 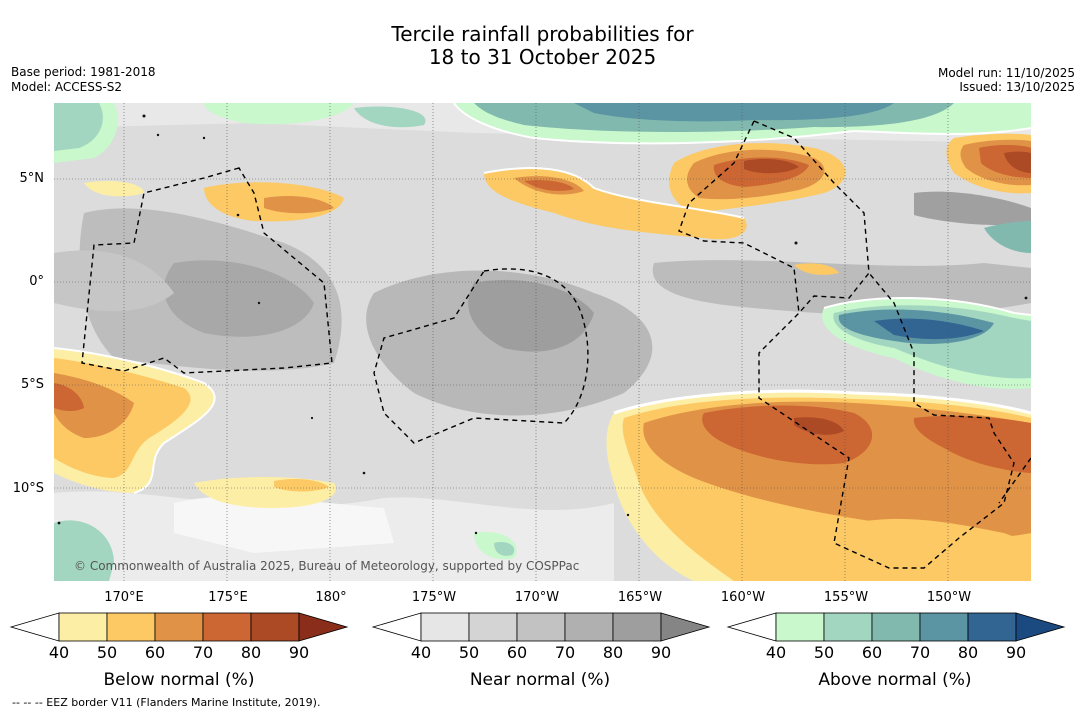 What do you see at coordinates (1006, 73) in the screenshot?
I see `model-run: Model run: 11/10/2025` at bounding box center [1006, 73].